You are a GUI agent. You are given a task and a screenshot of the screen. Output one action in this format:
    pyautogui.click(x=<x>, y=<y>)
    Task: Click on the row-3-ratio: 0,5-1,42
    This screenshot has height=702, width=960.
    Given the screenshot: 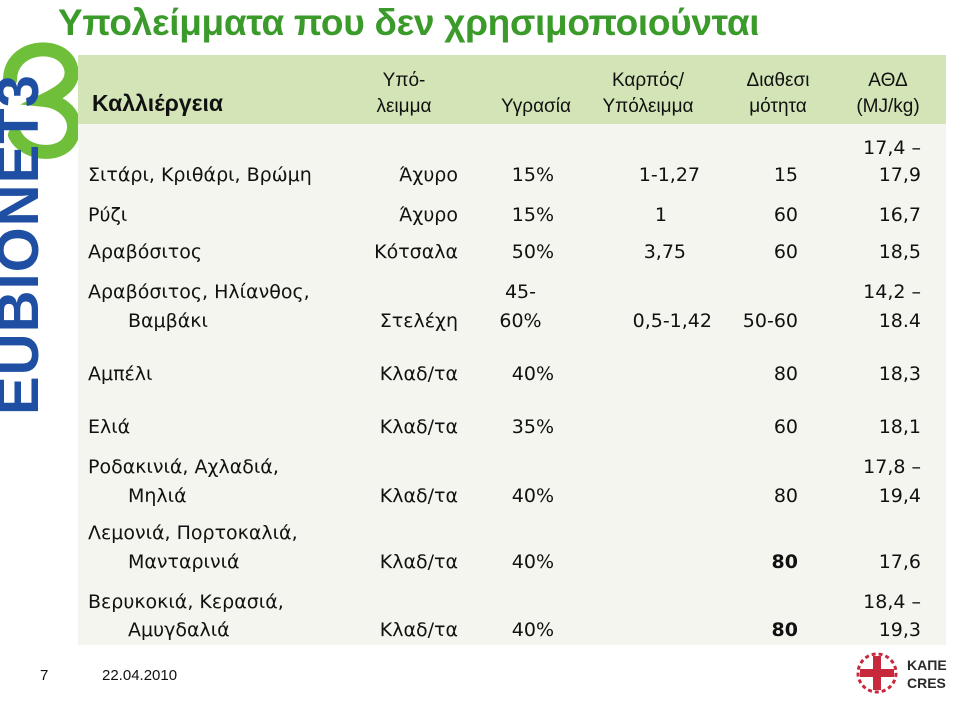 What is the action you would take?
    pyautogui.click(x=672, y=321)
    